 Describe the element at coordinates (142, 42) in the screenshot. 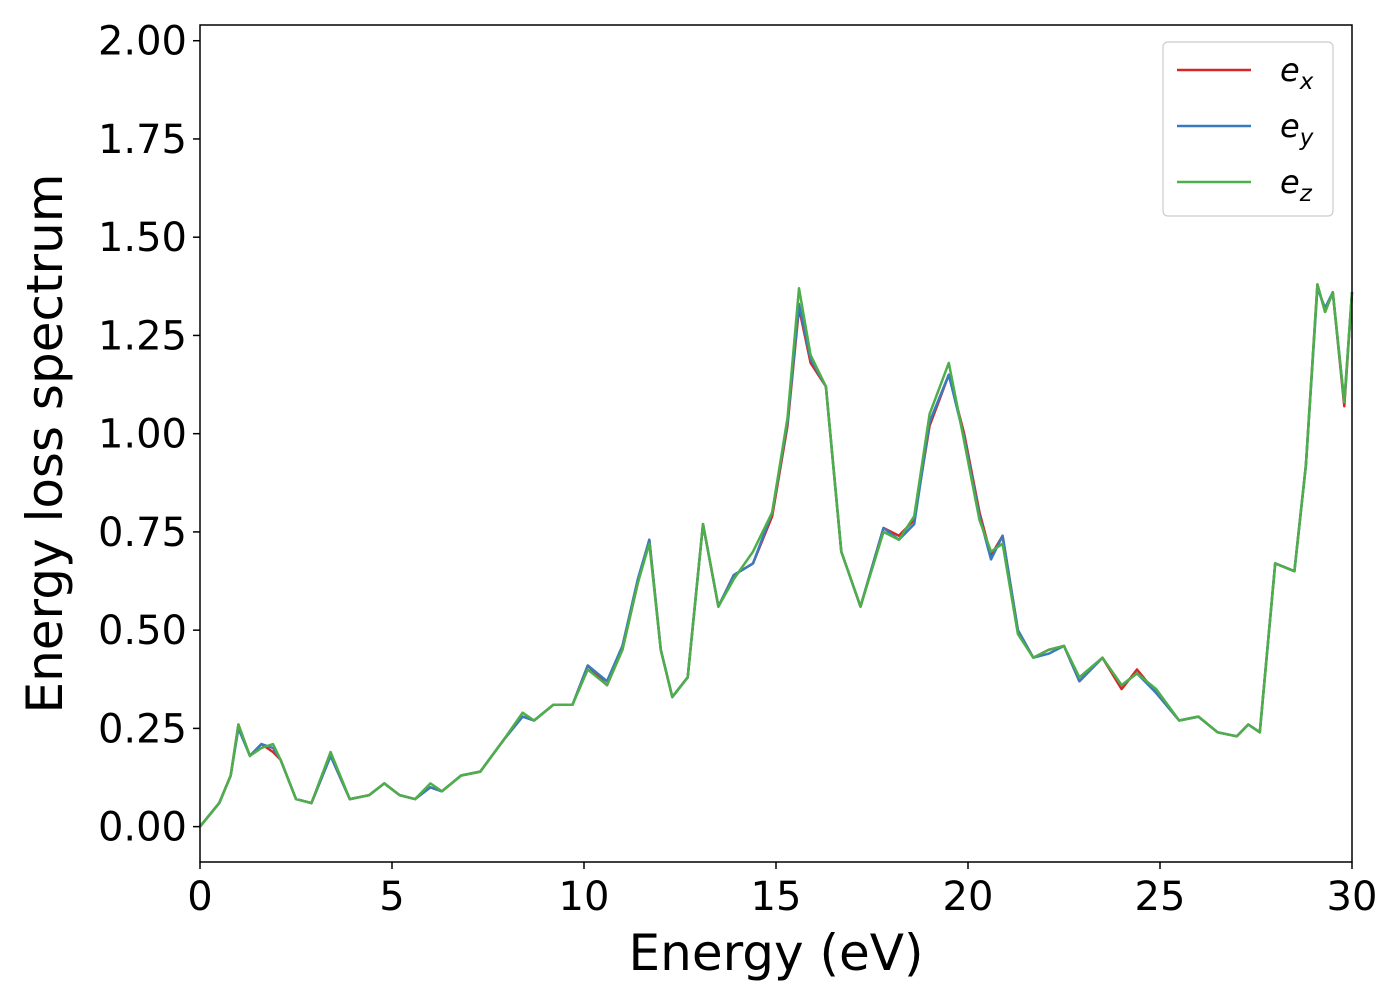

I see `y-tick-label: 2.00` at that location.